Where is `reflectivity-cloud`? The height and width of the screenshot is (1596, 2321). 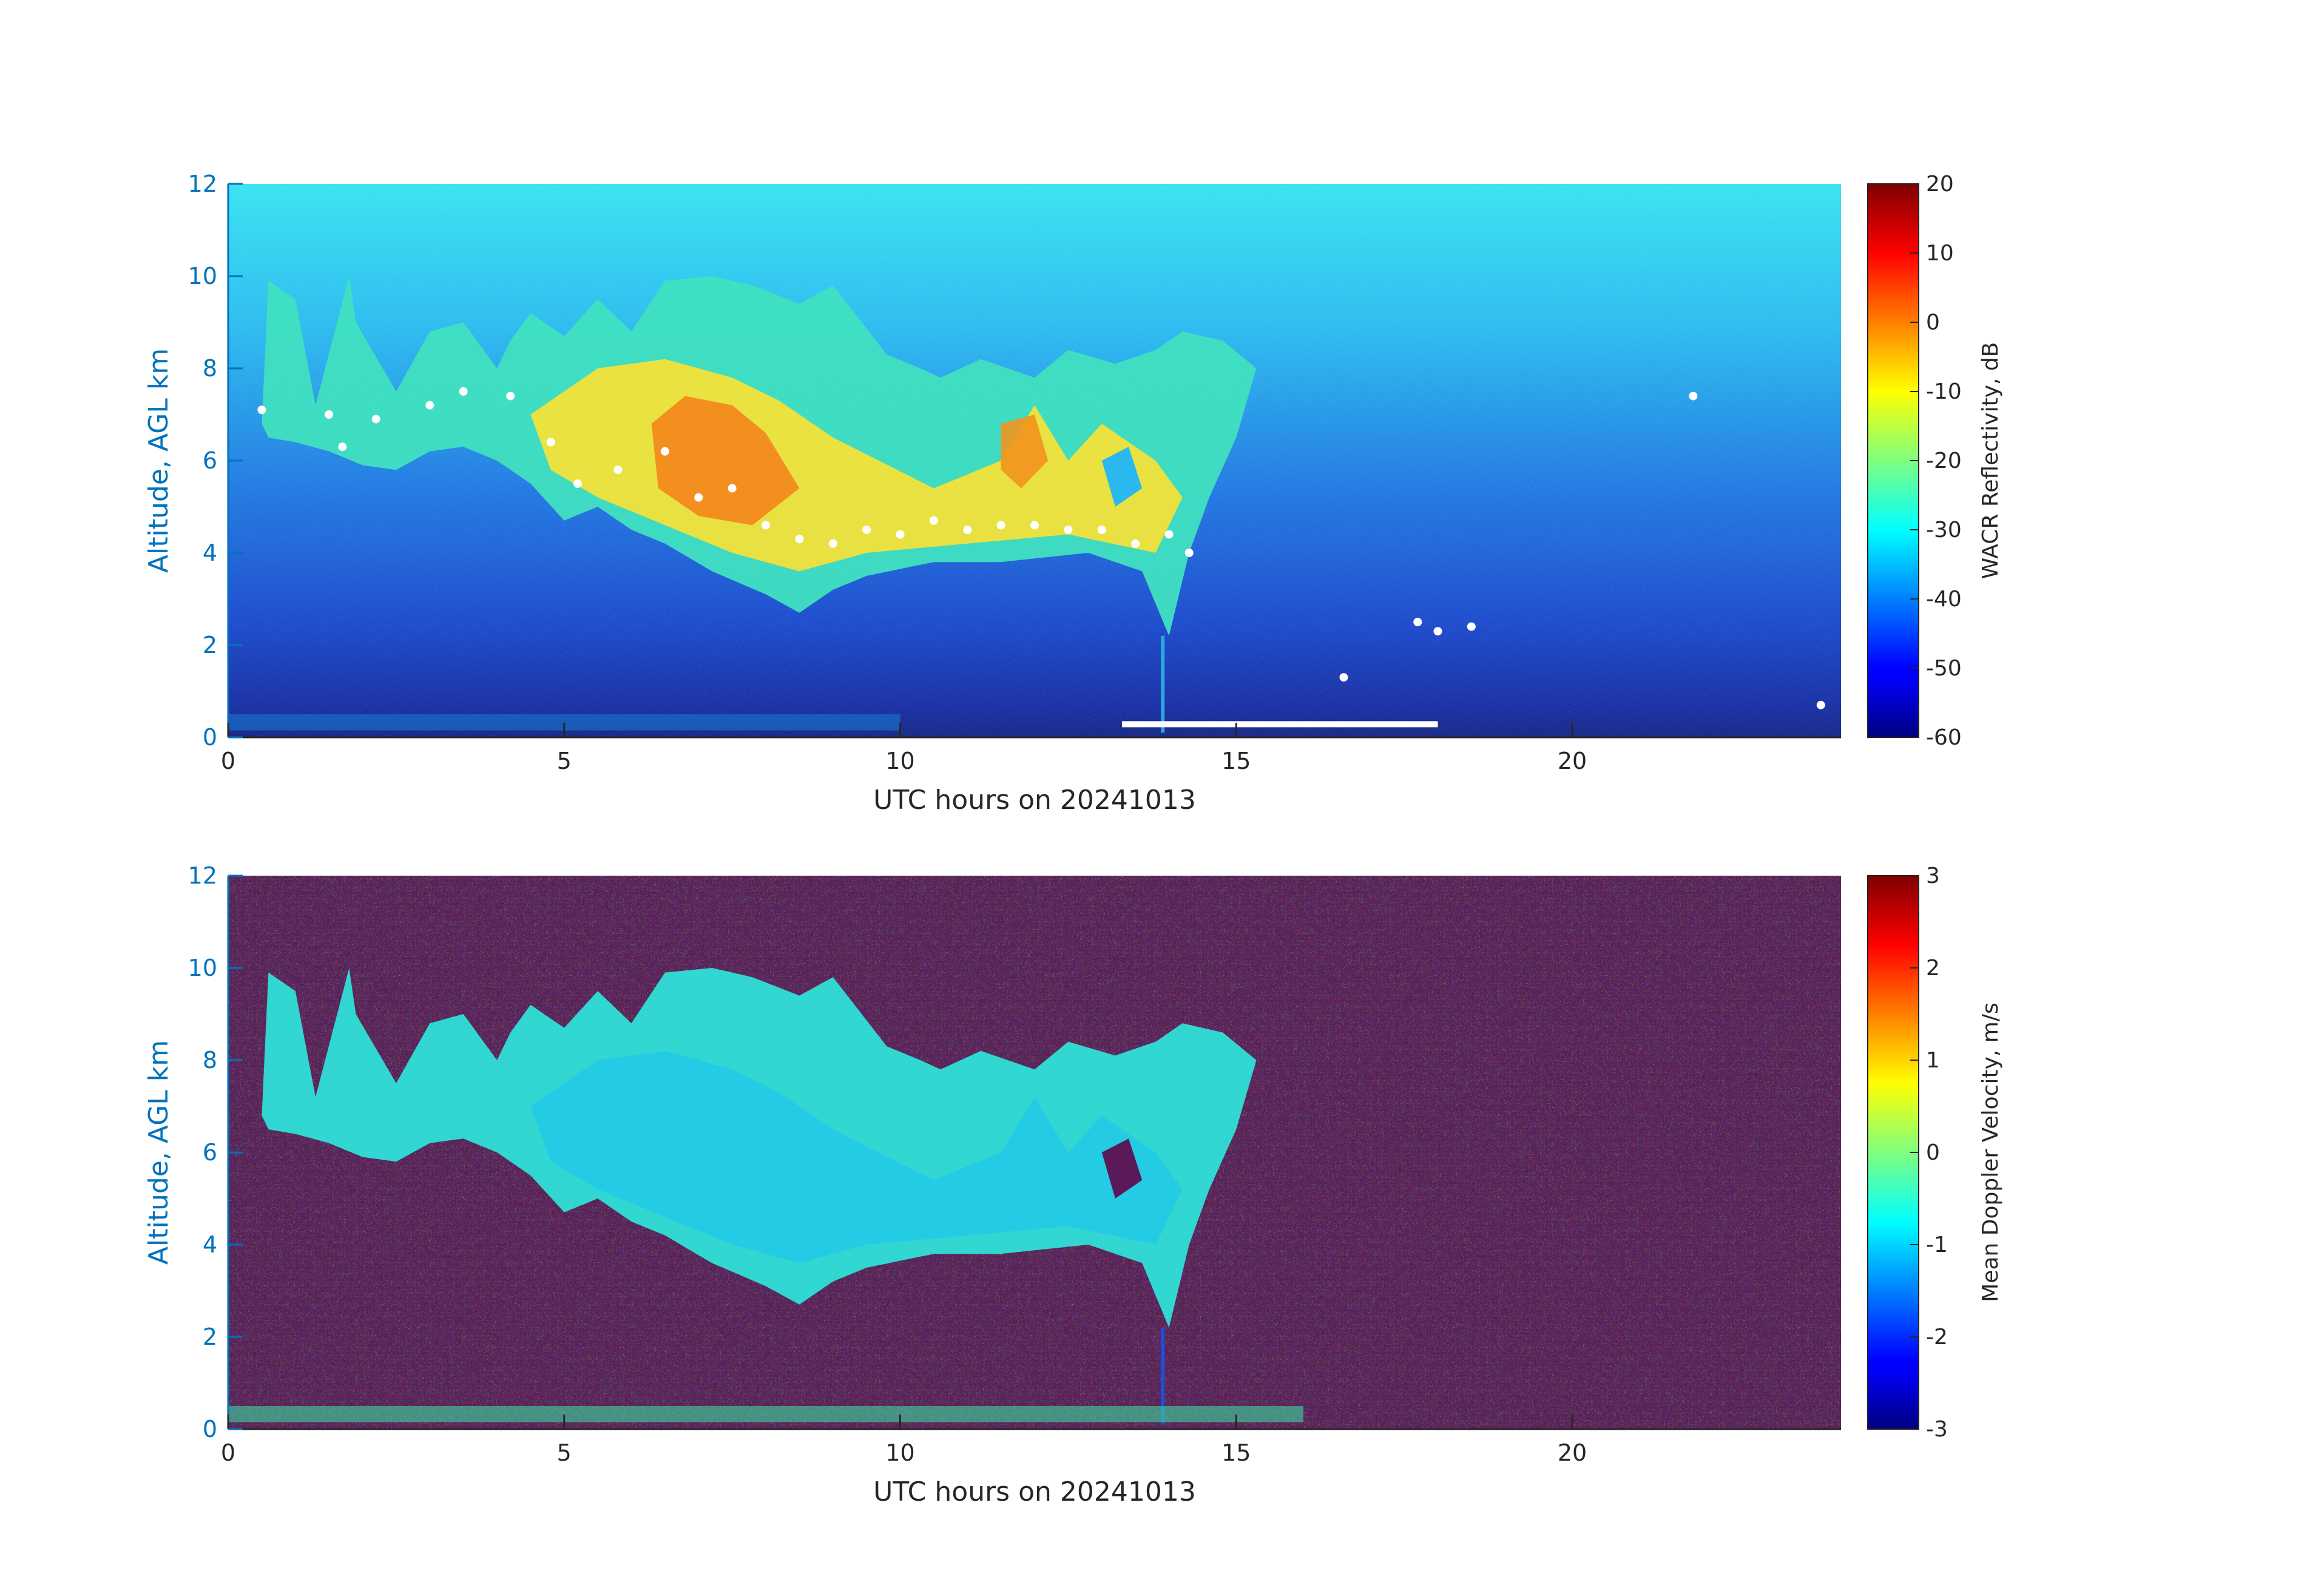
reflectivity-cloud is located at coordinates (742, 504).